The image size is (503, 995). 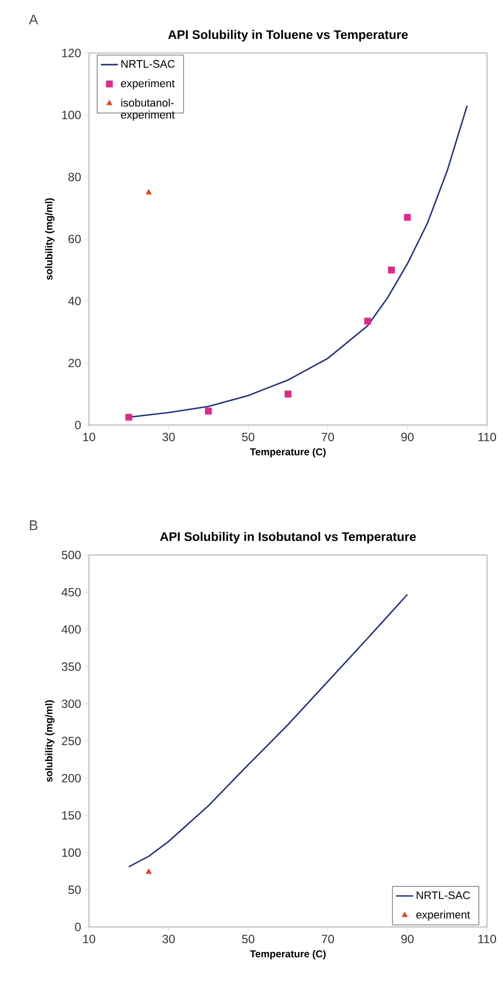 What do you see at coordinates (71, 704) in the screenshot?
I see `y-tick-label: 300` at bounding box center [71, 704].